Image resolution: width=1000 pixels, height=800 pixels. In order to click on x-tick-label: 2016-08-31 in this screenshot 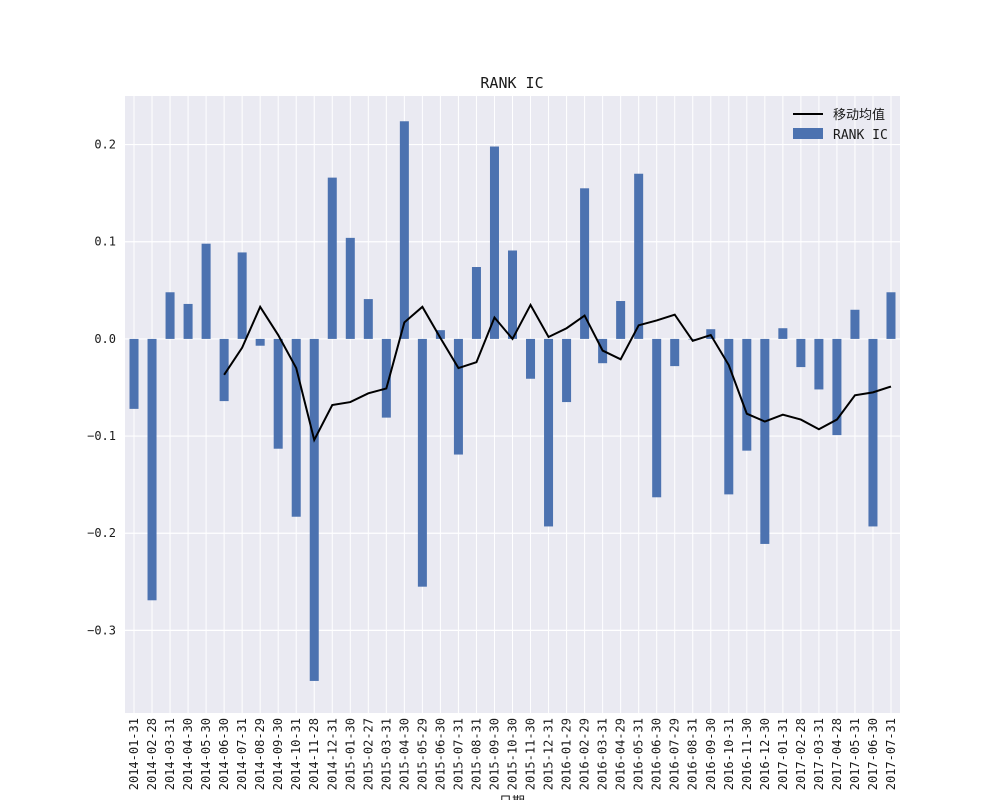, I will do `click(693, 754)`.